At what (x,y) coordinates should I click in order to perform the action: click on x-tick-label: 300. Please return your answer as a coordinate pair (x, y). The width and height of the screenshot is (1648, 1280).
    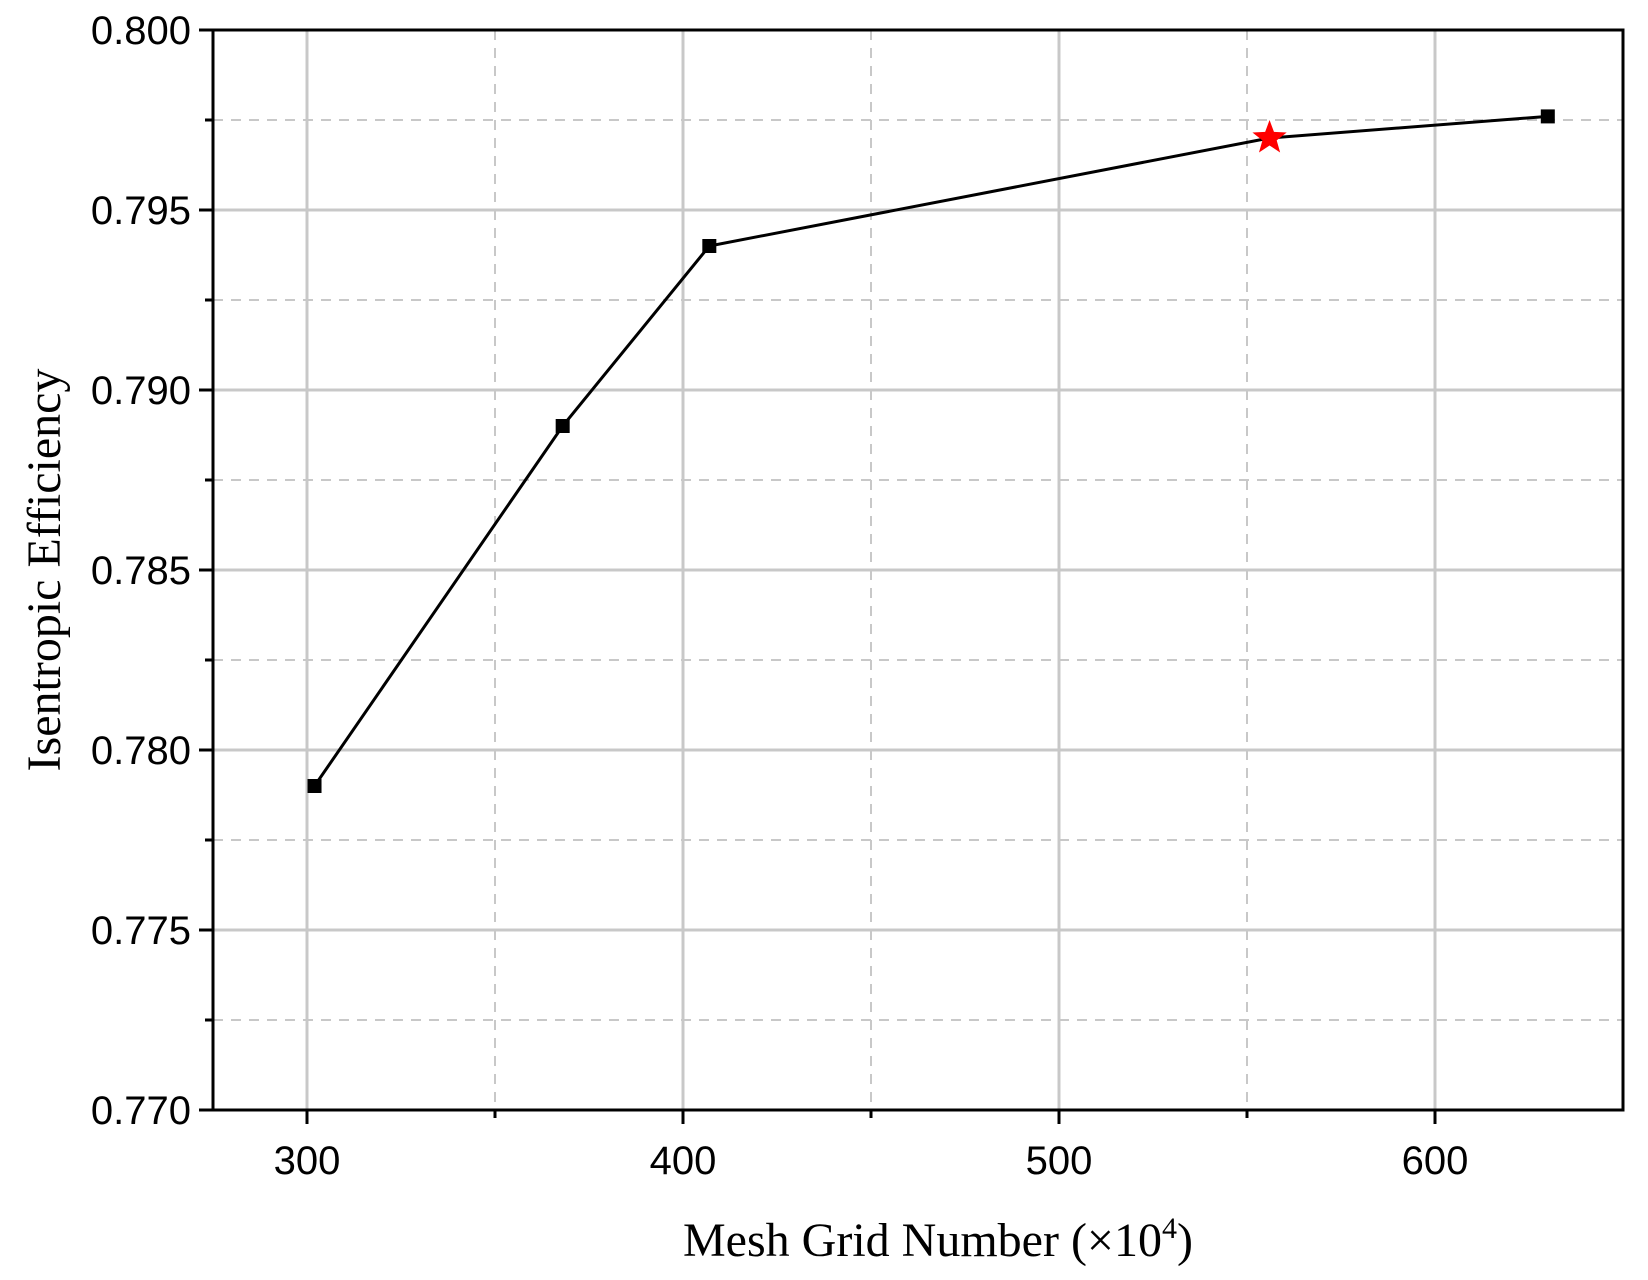
    Looking at the image, I should click on (307, 1161).